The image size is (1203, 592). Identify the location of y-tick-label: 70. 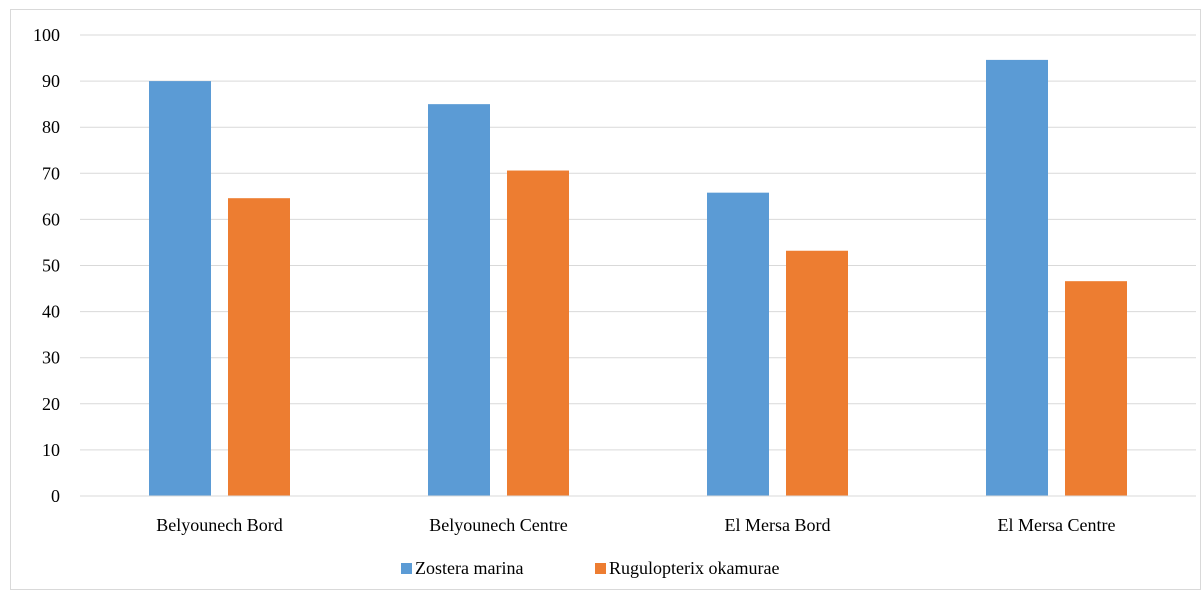
(51, 173).